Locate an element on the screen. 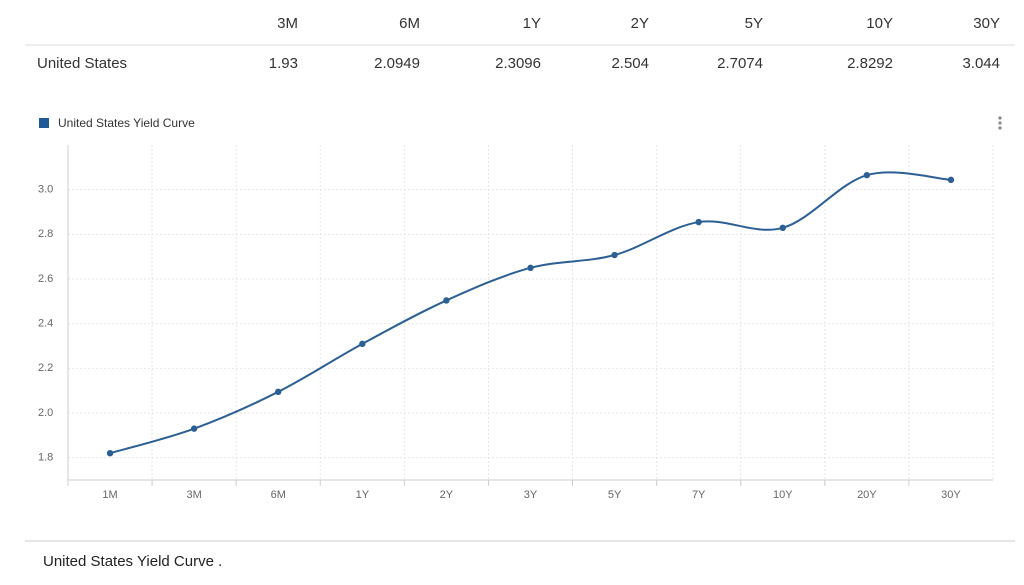  legend-label: United States Yield Curve is located at coordinates (126, 123).